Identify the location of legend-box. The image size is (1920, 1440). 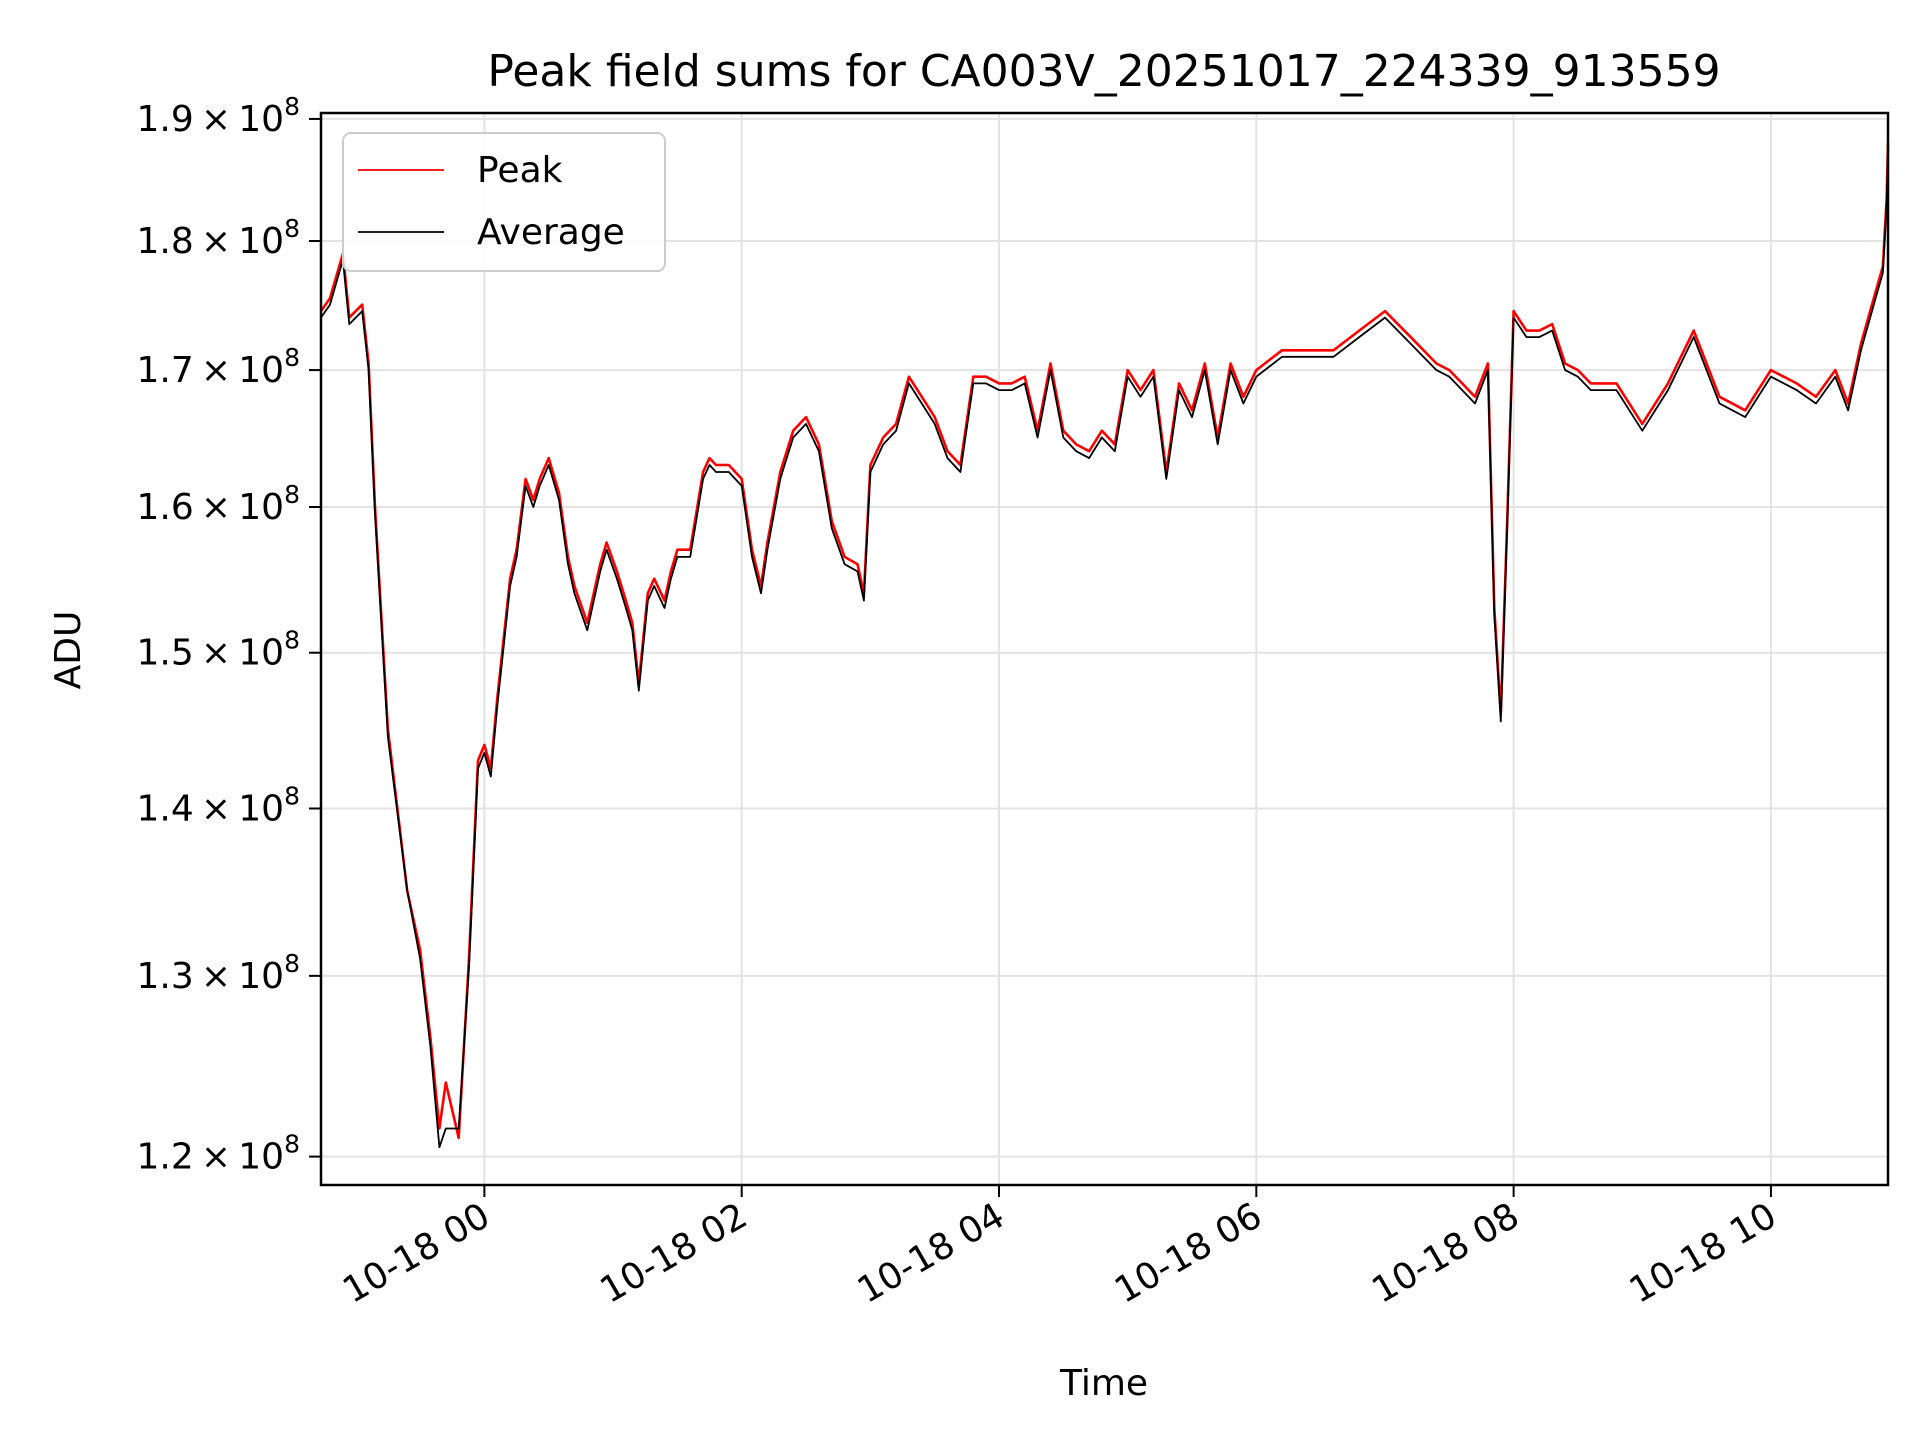
(504, 202).